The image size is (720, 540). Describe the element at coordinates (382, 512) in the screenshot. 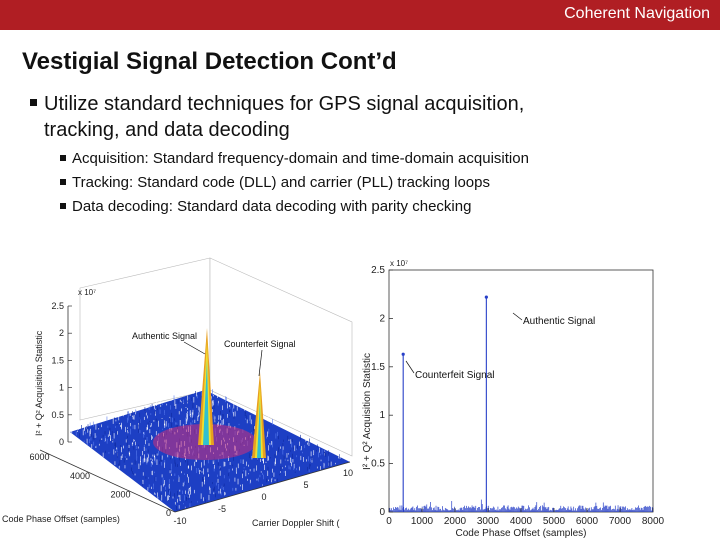

I see `y-tick-label: 0` at that location.